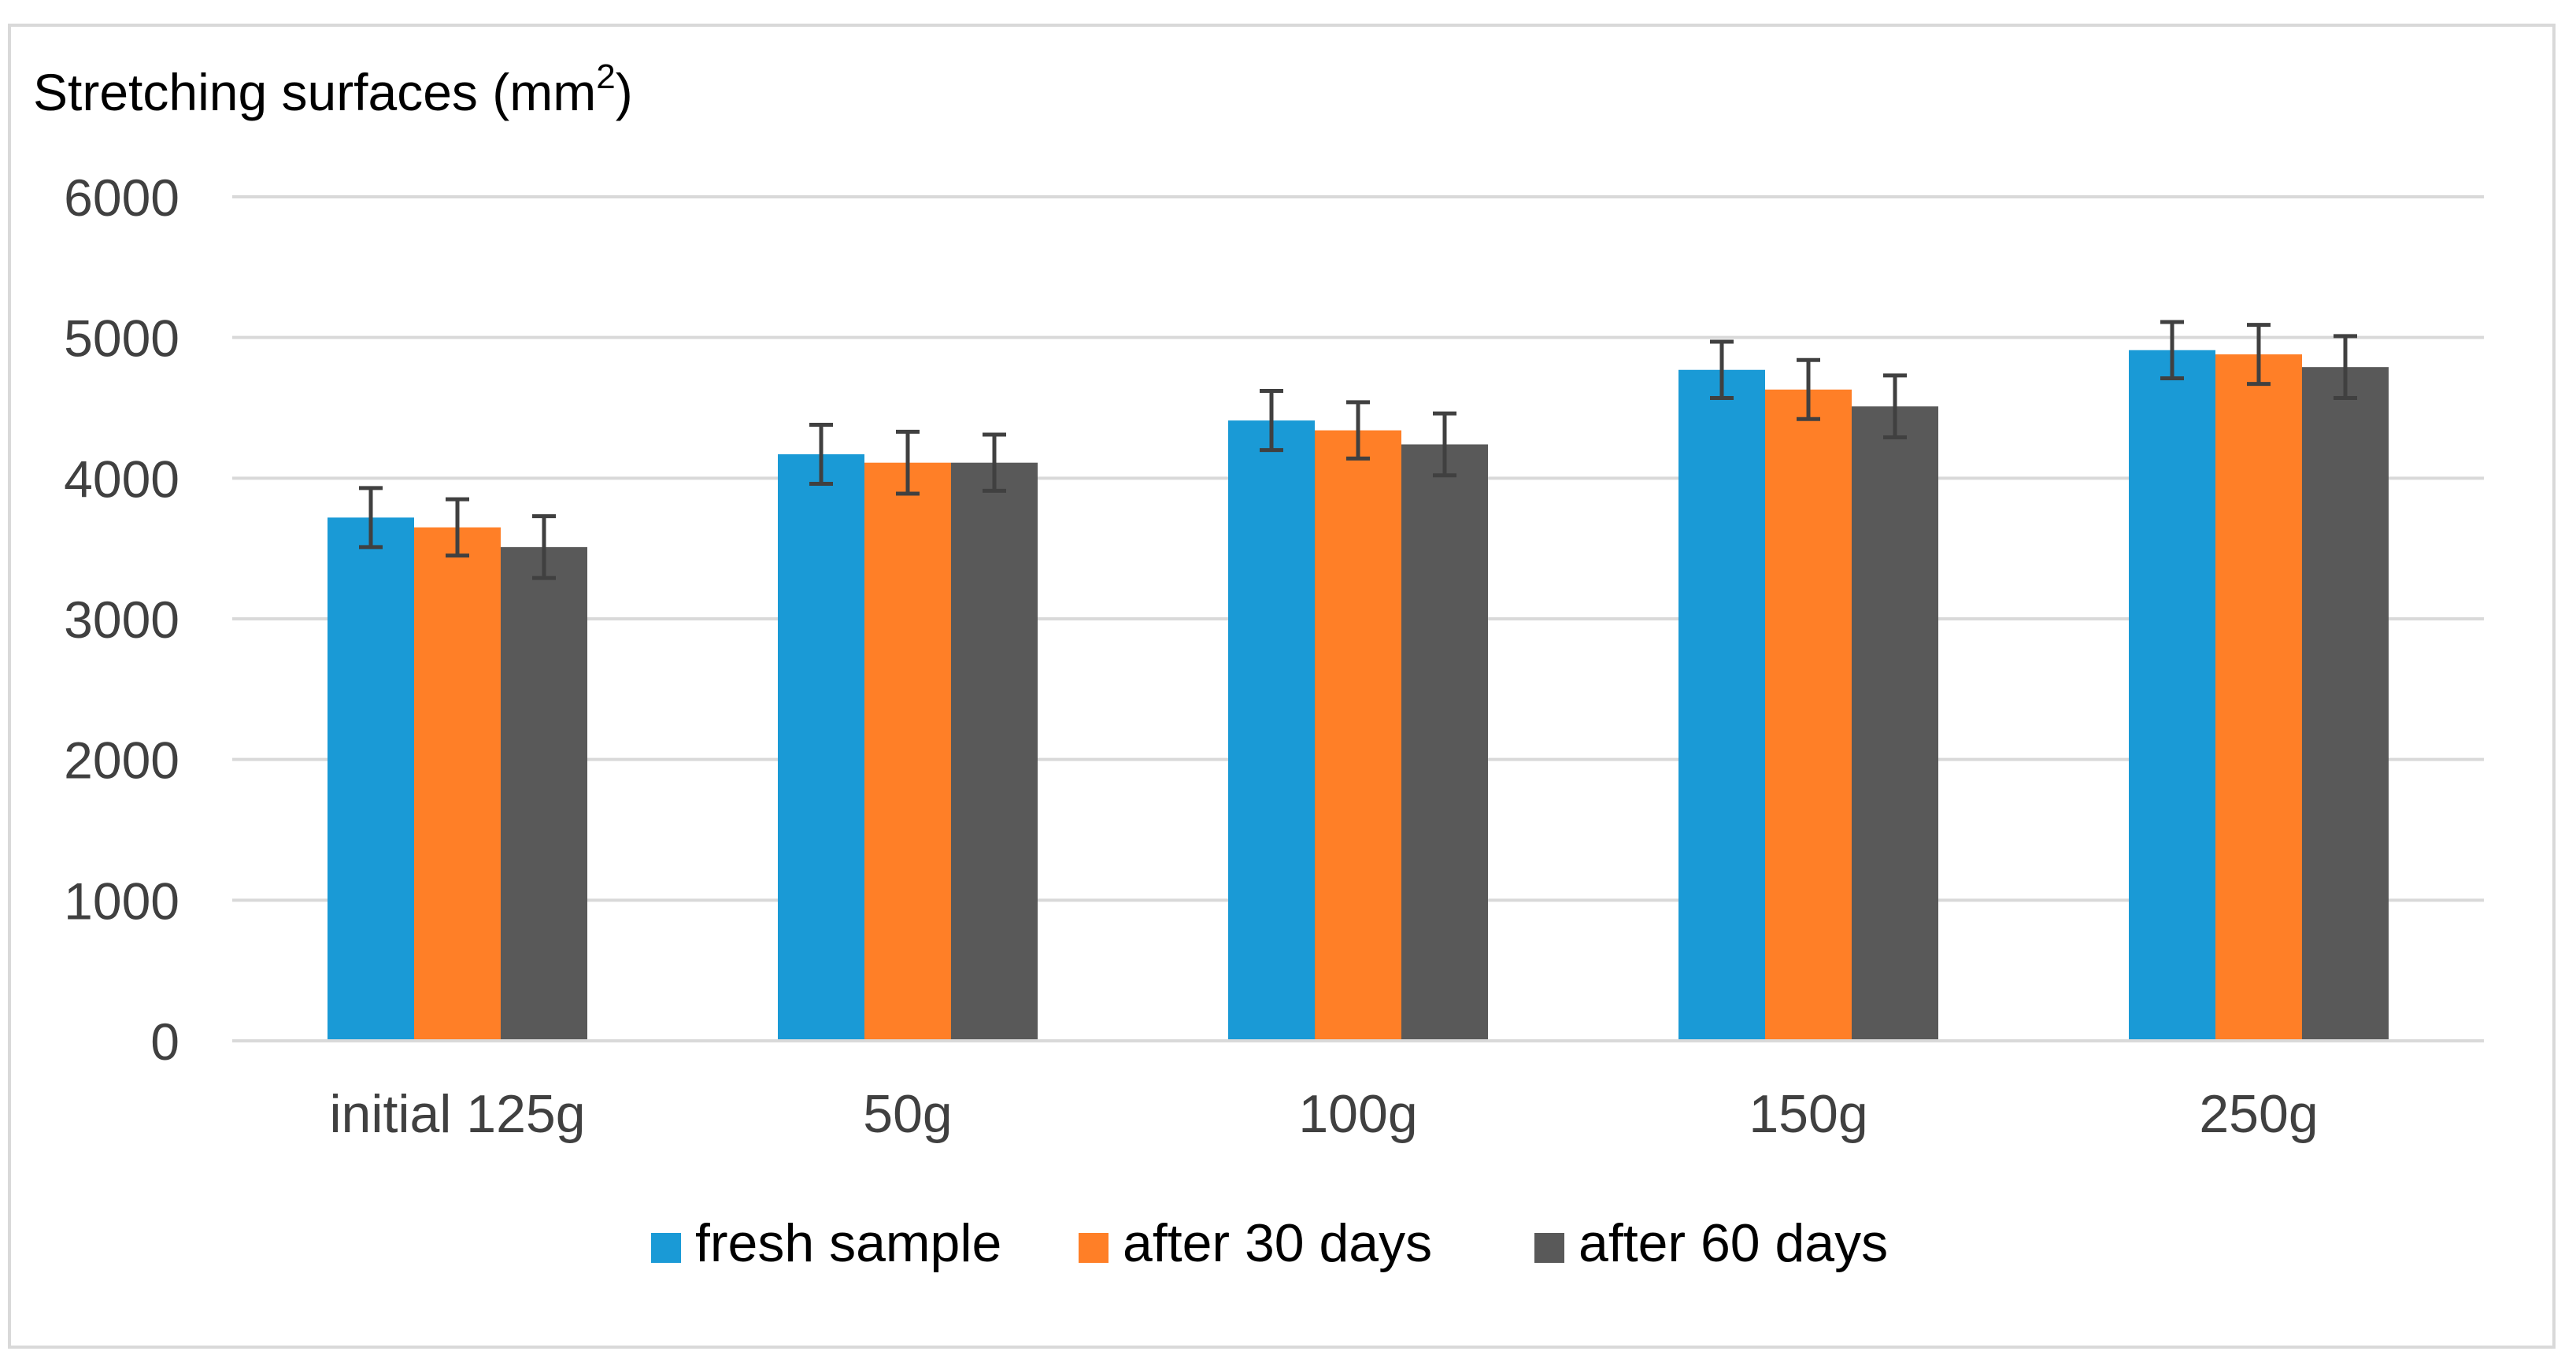  What do you see at coordinates (848, 1243) in the screenshot?
I see `legend-label: fresh sample` at bounding box center [848, 1243].